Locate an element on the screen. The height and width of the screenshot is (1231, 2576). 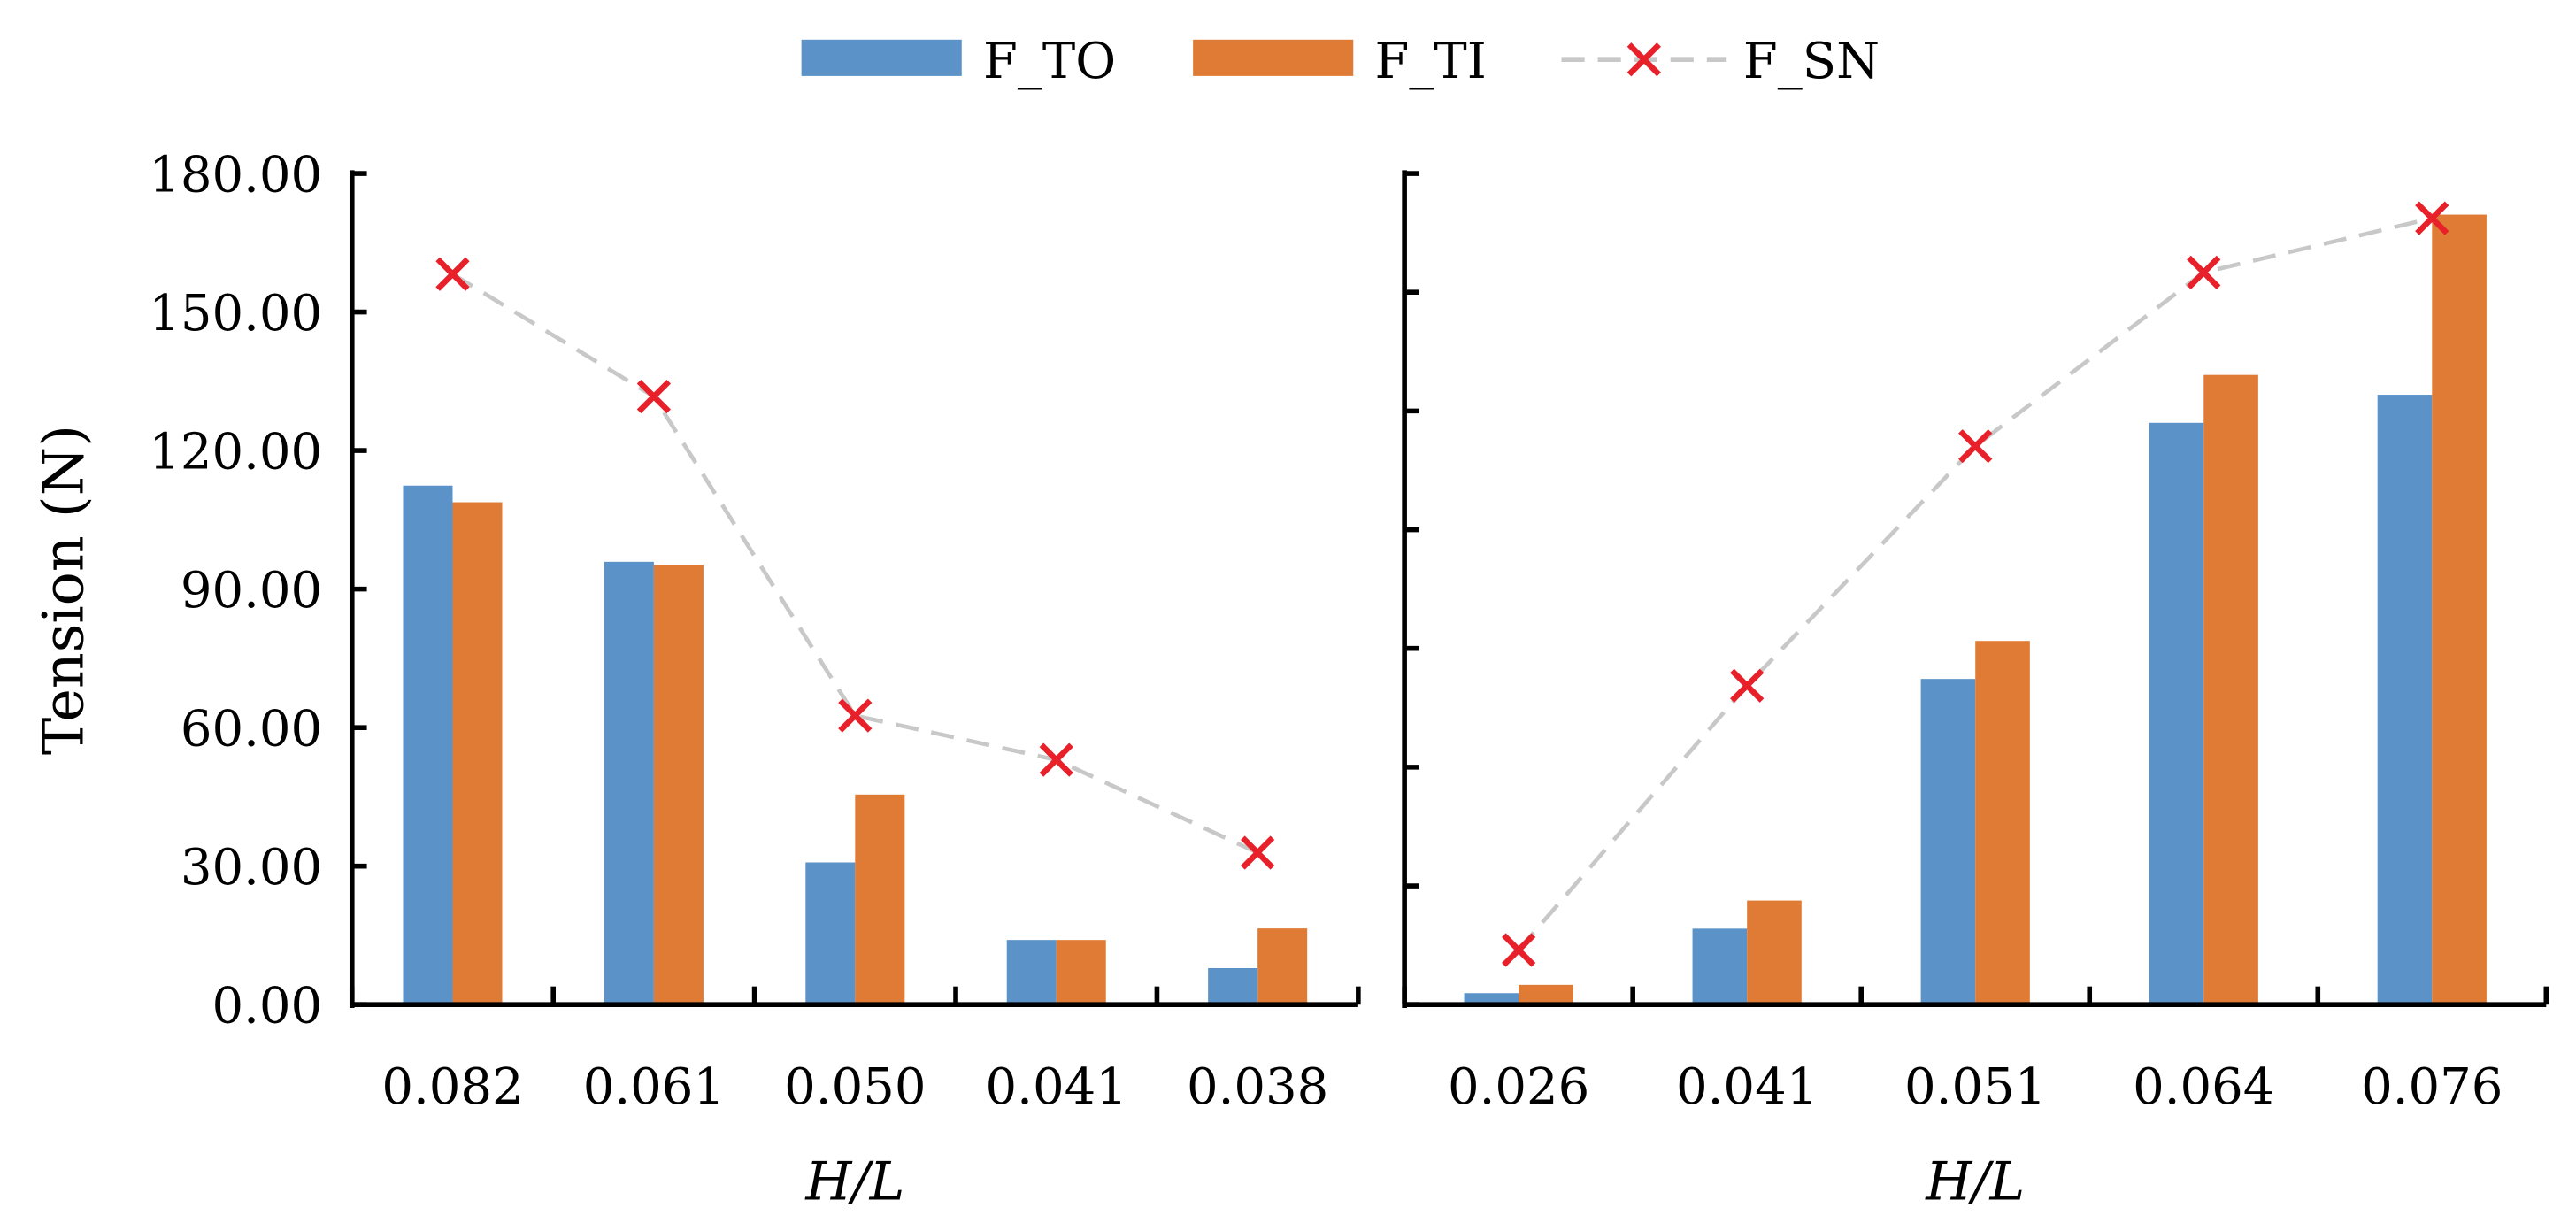
bar-f-ti-0.026 is located at coordinates (1546, 994).